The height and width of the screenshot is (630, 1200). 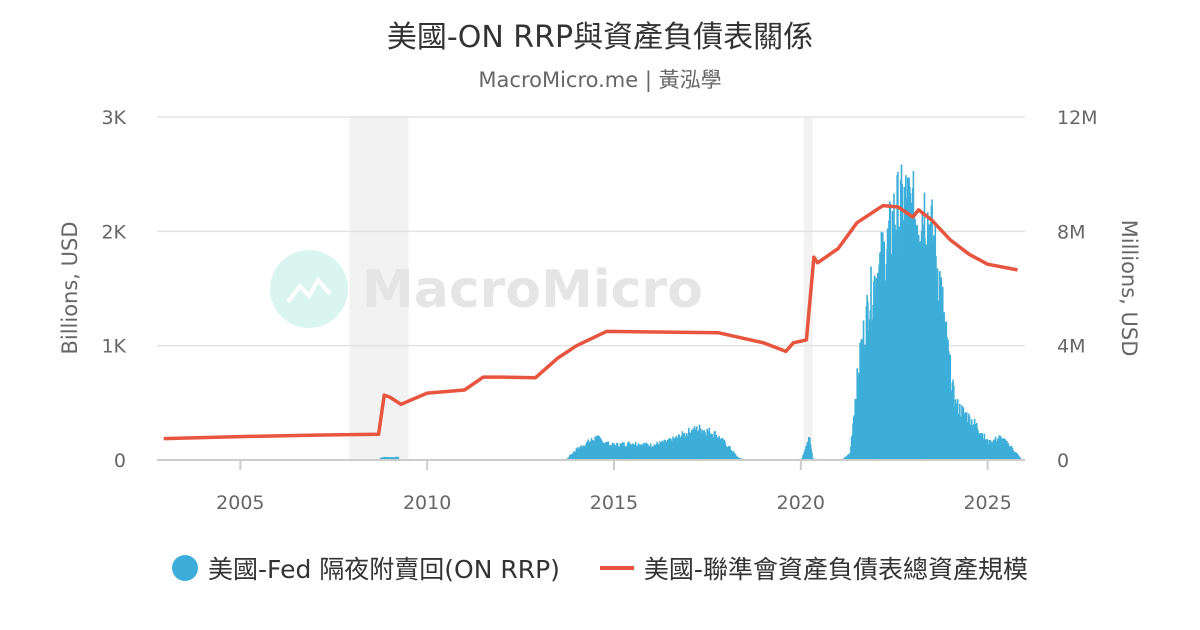 I want to click on legend-label: 美國-Fed 隔夜附賣回(ON RRP), so click(x=384, y=569).